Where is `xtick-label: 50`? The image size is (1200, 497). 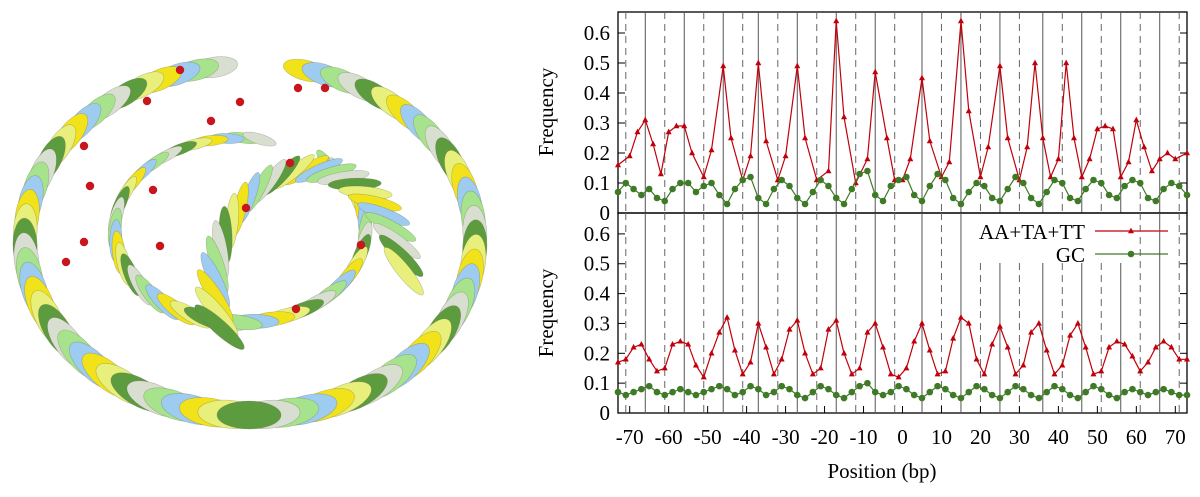 xtick-label: 50 is located at coordinates (1097, 437).